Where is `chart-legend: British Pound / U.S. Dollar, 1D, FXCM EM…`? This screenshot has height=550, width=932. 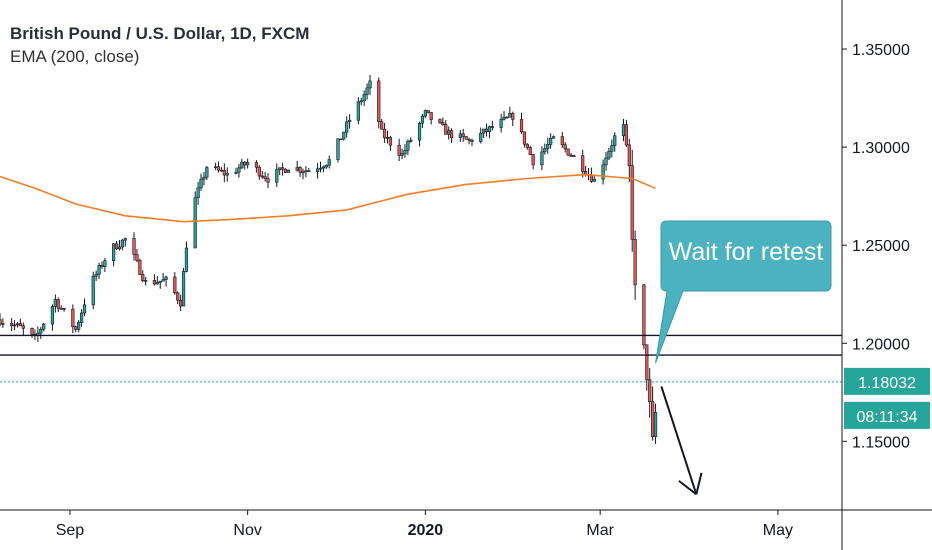
chart-legend: British Pound / U.S. Dollar, 1D, FXCM EM… is located at coordinates (159, 45).